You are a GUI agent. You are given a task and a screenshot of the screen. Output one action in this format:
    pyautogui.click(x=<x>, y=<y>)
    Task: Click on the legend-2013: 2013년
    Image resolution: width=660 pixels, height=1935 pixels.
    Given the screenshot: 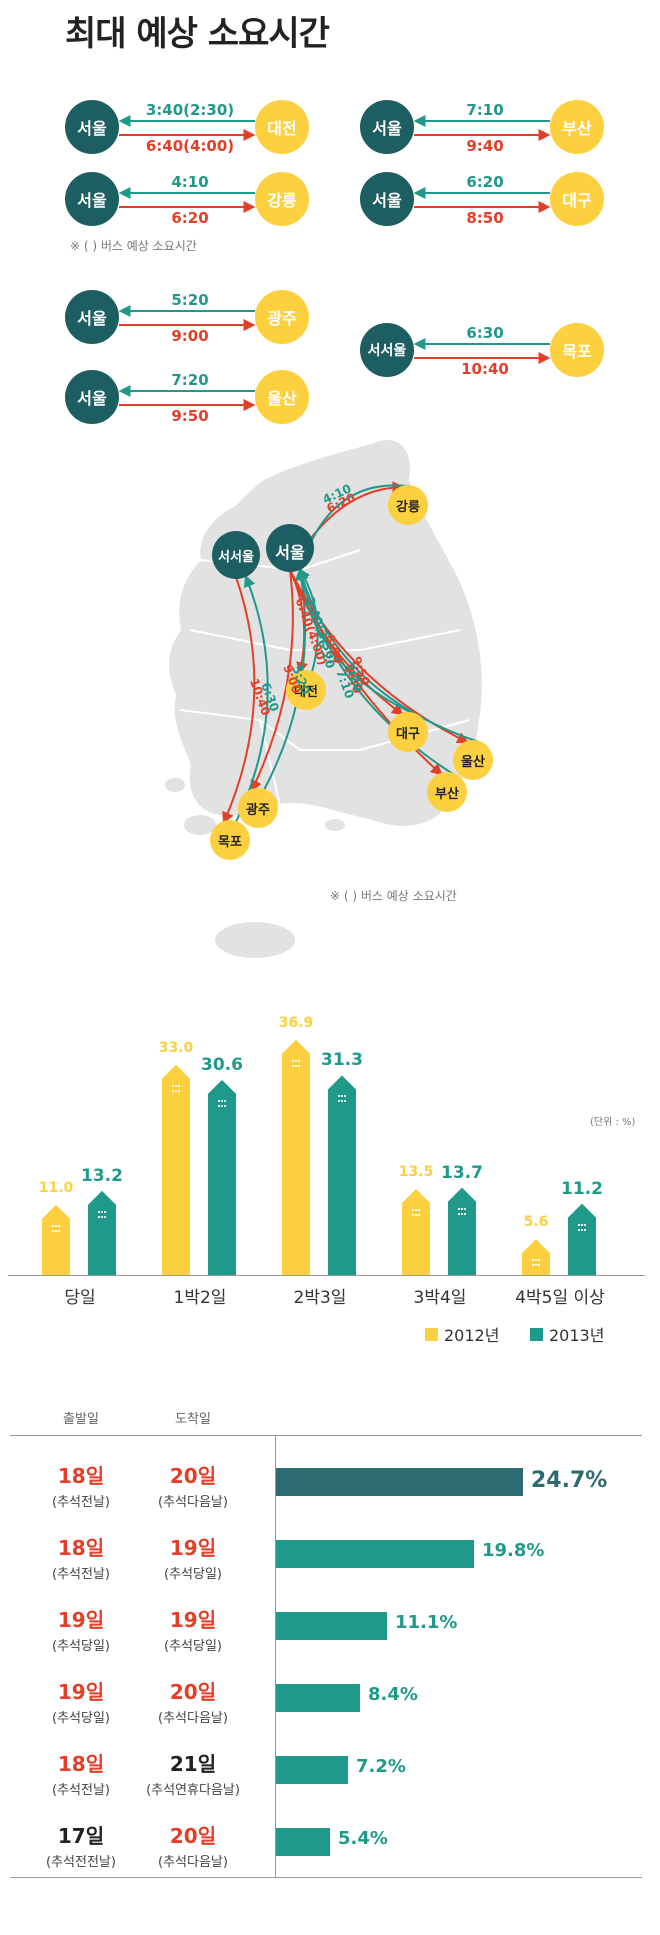 What is the action you would take?
    pyautogui.click(x=567, y=1334)
    